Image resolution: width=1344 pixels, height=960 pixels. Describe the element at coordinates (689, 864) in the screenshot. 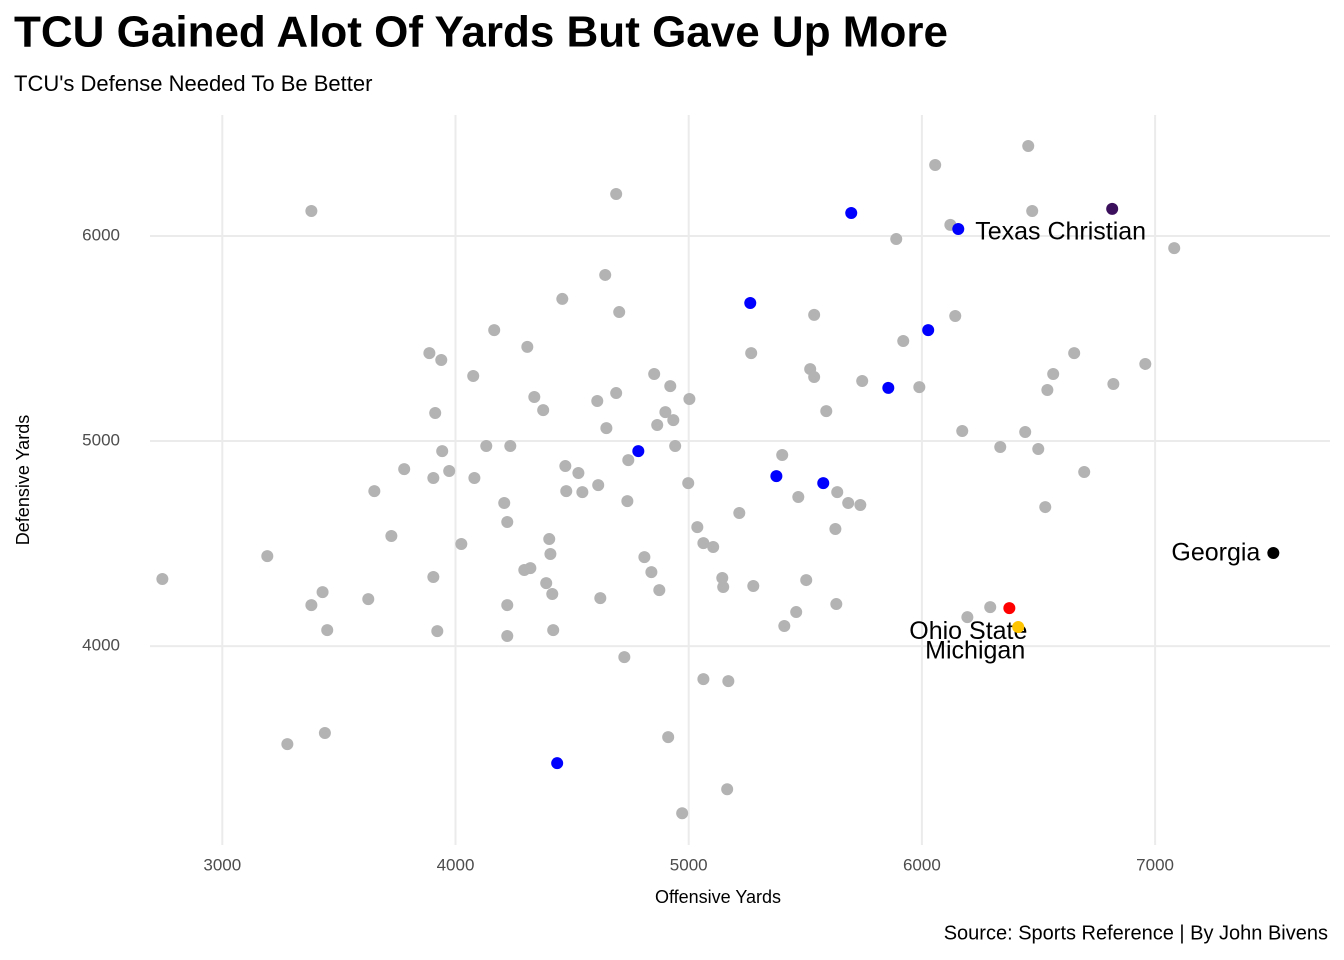

I see `x-tick-label: 5000` at that location.